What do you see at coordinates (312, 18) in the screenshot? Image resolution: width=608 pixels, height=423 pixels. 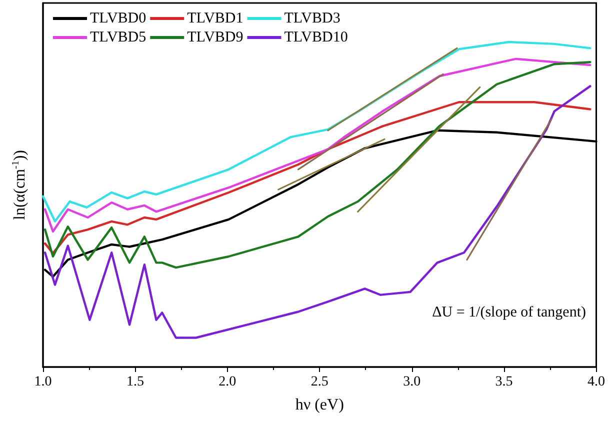 I see `legend-label: TLVBD3` at bounding box center [312, 18].